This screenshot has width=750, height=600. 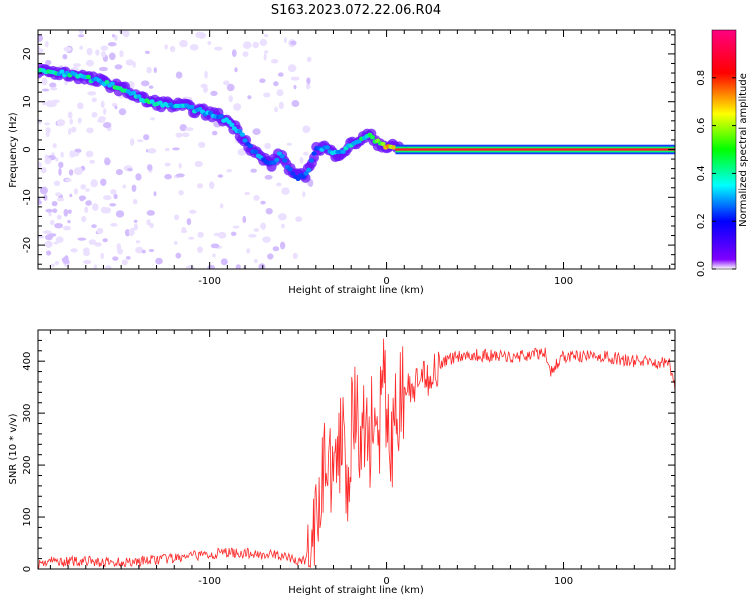 I want to click on spectral-ridge, so click(x=221, y=123).